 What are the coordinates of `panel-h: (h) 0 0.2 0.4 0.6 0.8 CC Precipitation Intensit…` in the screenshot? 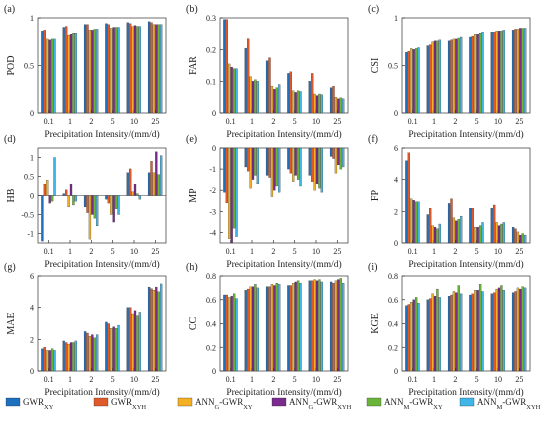 It's located at (267, 330).